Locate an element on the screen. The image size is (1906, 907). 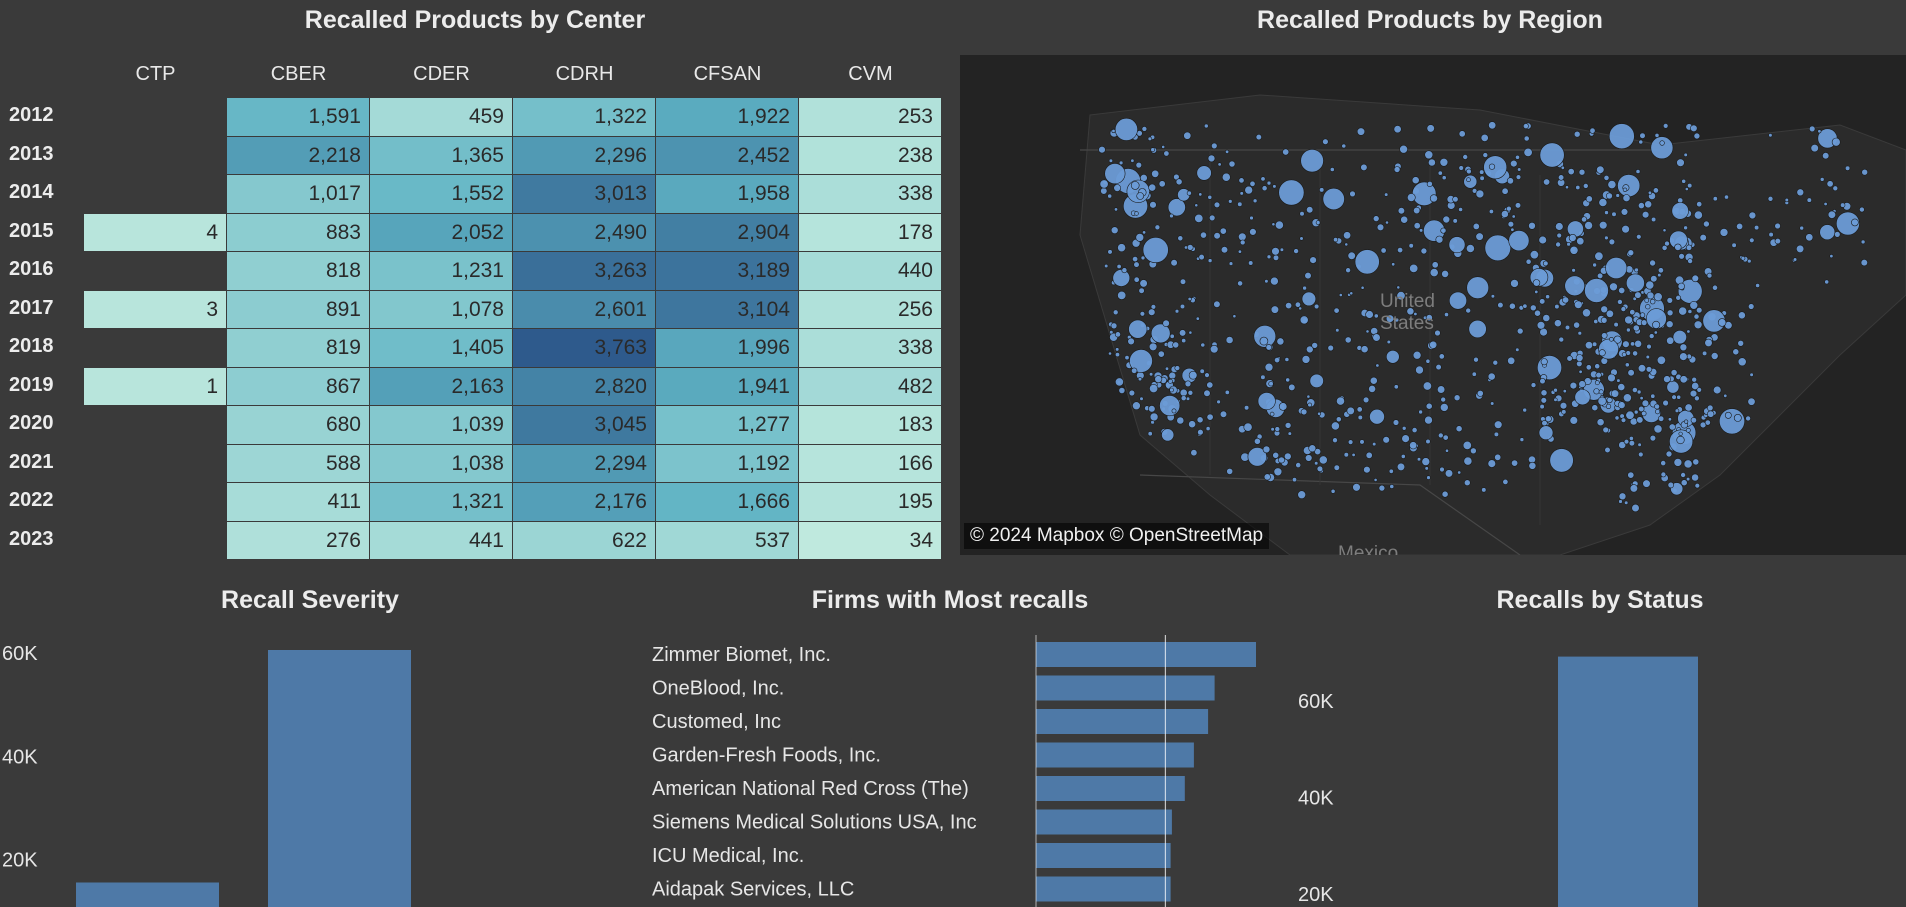
heat-cell: 818 is located at coordinates (298, 271).